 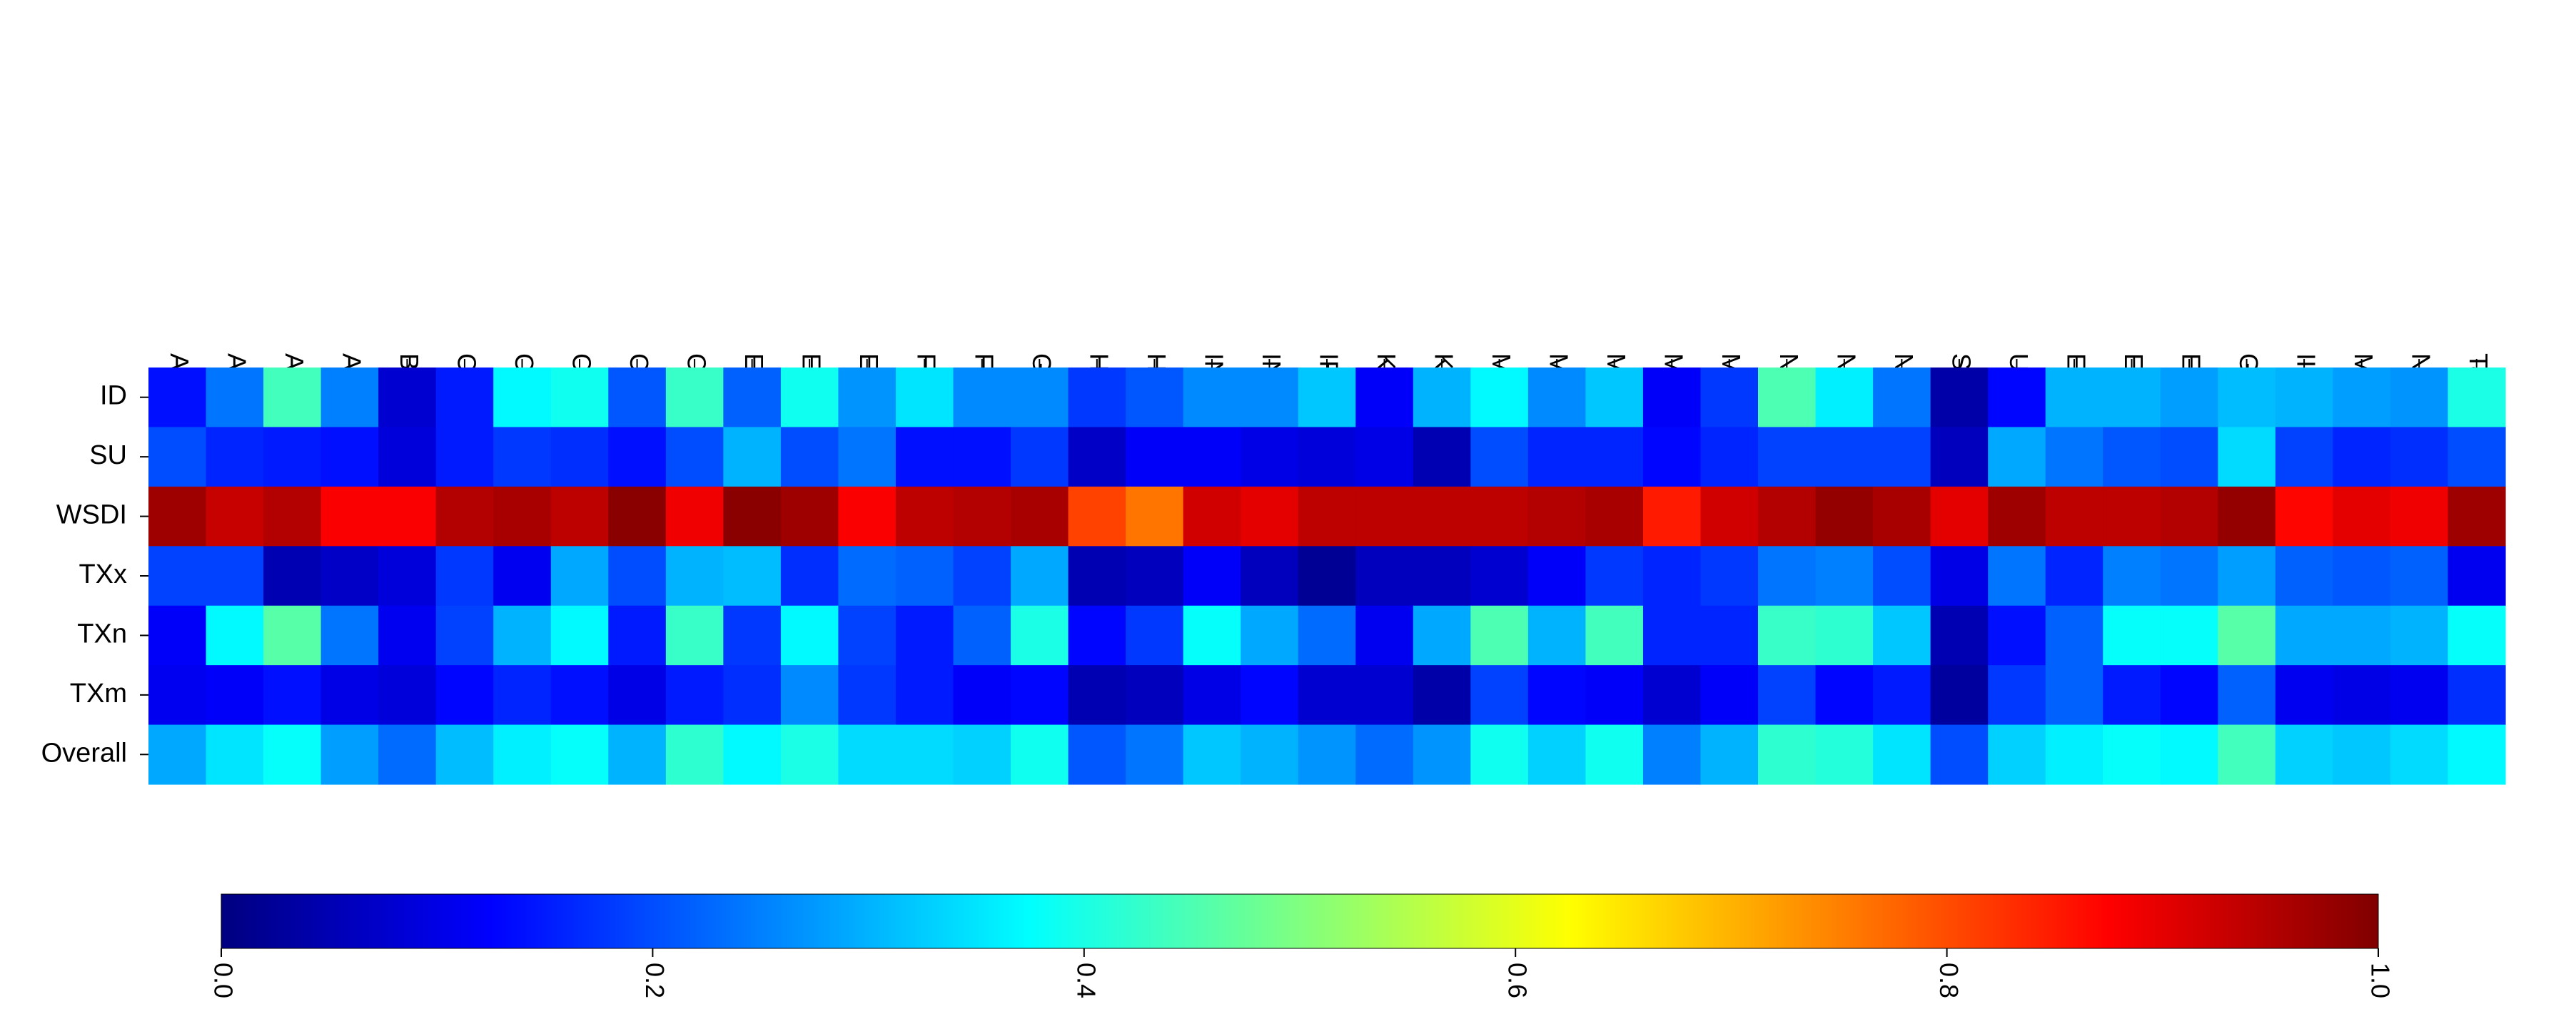 What do you see at coordinates (655, 980) in the screenshot?
I see `colorbar-tick-label: 0.2` at bounding box center [655, 980].